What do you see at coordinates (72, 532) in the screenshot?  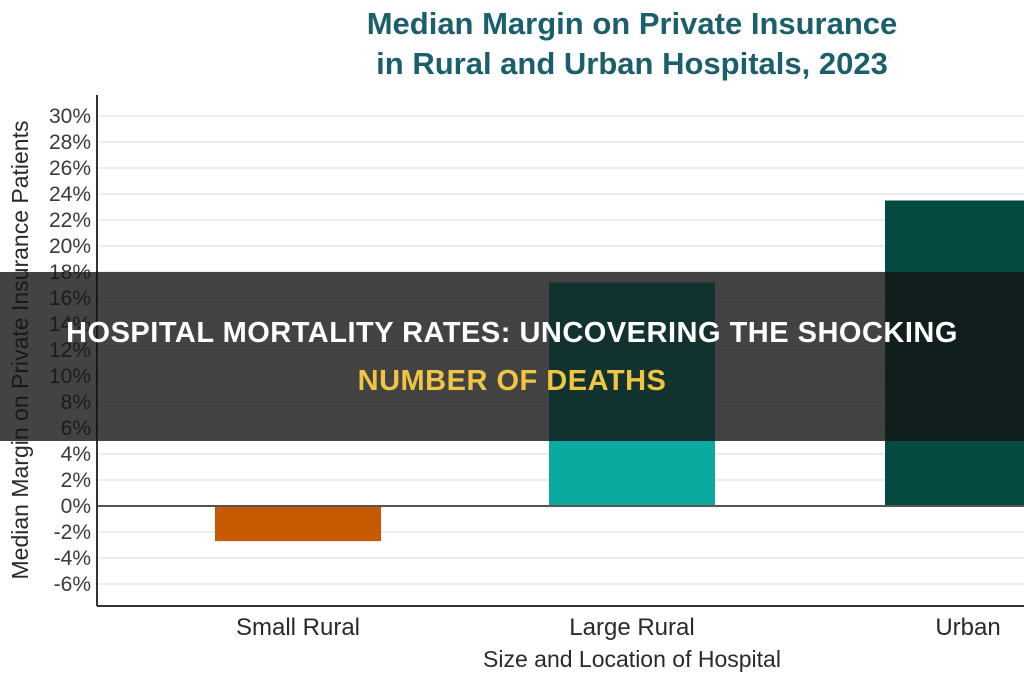 I see `y-tick-label: -2%` at bounding box center [72, 532].